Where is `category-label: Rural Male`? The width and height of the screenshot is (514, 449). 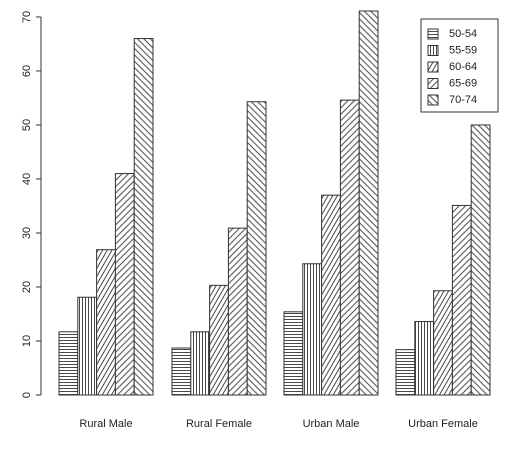 category-label: Rural Male is located at coordinates (105, 424).